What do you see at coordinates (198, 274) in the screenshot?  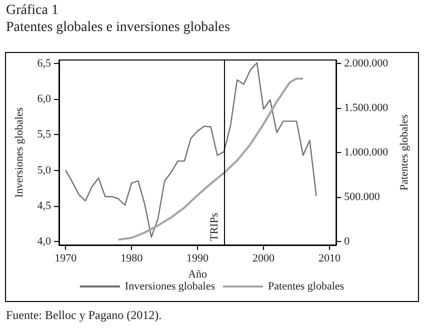 I see `x-axis-title: Año` at bounding box center [198, 274].